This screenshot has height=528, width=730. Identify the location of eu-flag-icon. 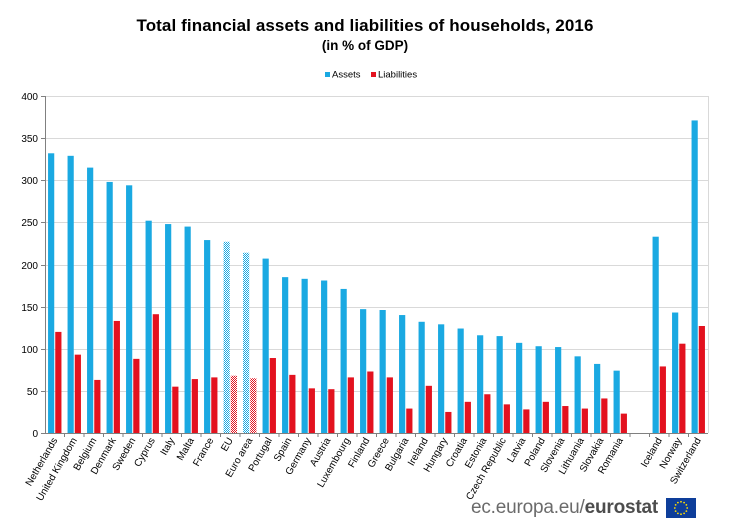
(681, 508).